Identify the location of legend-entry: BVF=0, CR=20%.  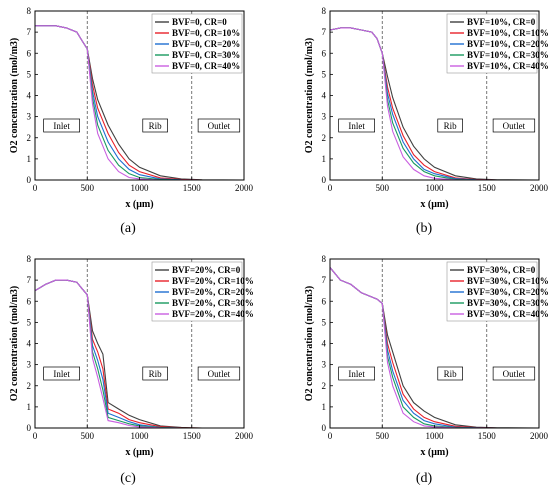
(206, 44).